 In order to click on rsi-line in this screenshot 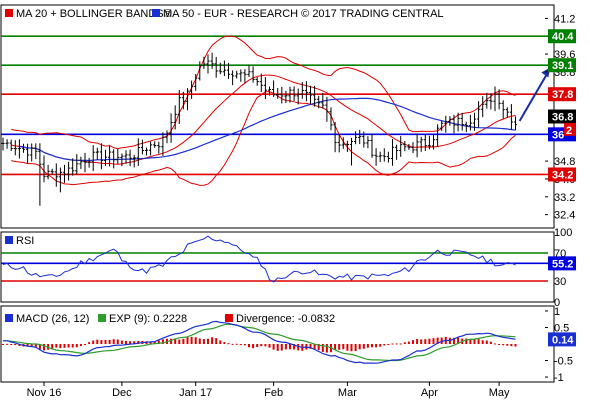, I will do `click(259, 259)`.